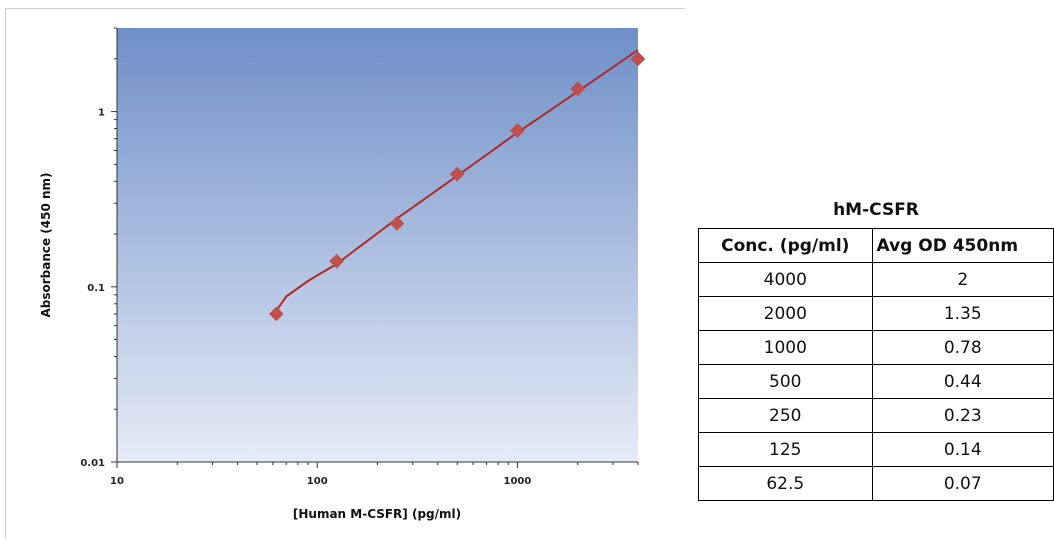 Image resolution: width=1054 pixels, height=541 pixels. What do you see at coordinates (785, 483) in the screenshot?
I see `conc-cell: 62.5` at bounding box center [785, 483].